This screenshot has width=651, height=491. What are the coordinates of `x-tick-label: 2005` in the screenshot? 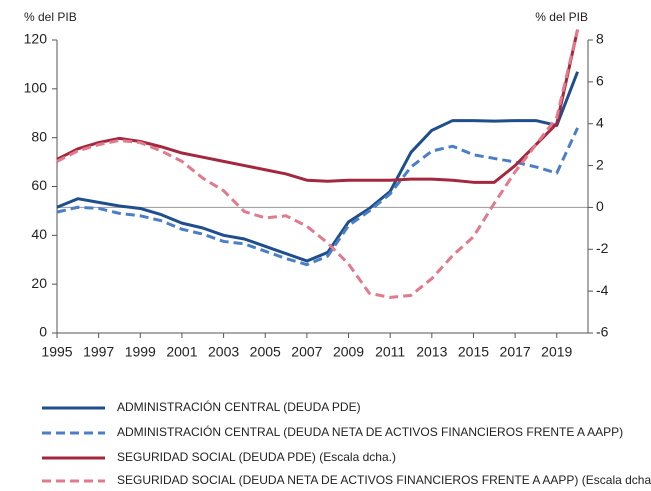 It's located at (265, 352).